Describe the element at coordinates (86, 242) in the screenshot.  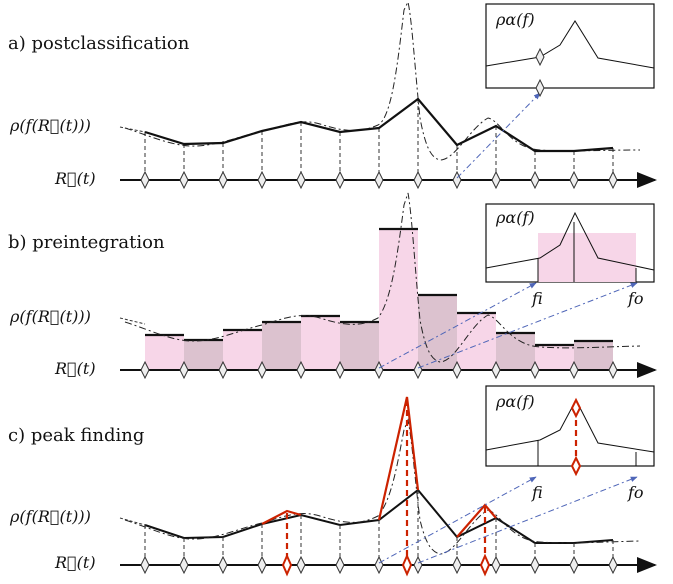
I see `panel-b-title: b) preintegration` at that location.